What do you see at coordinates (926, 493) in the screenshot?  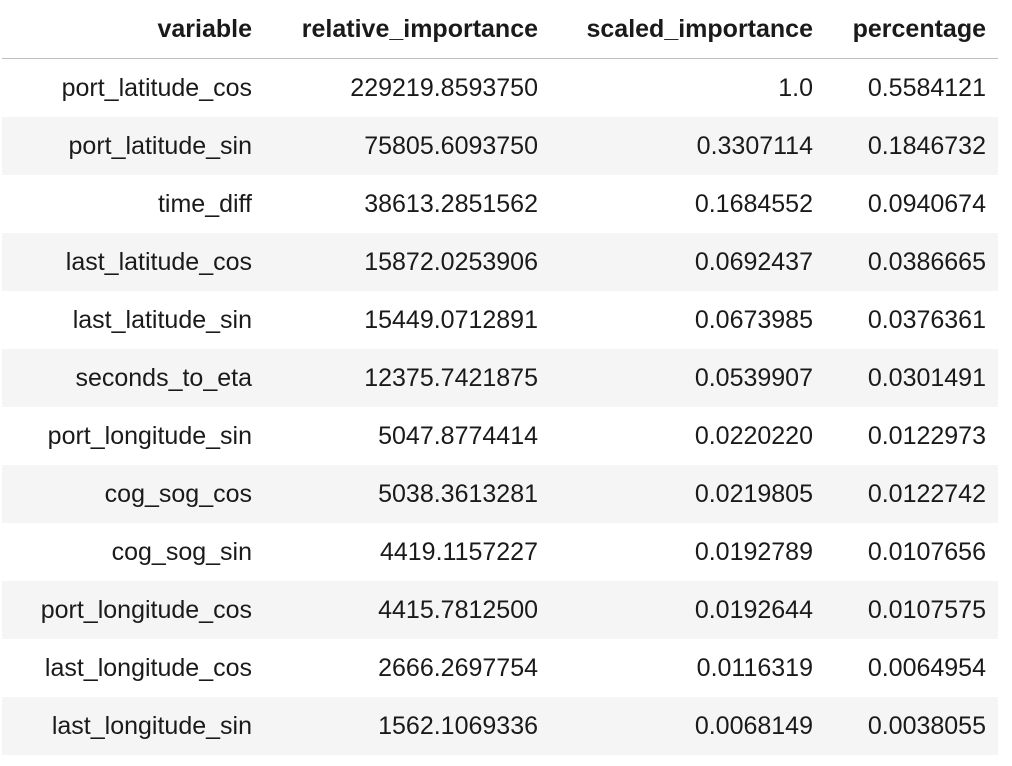 I see `cell-percentage: 0.0122742` at bounding box center [926, 493].